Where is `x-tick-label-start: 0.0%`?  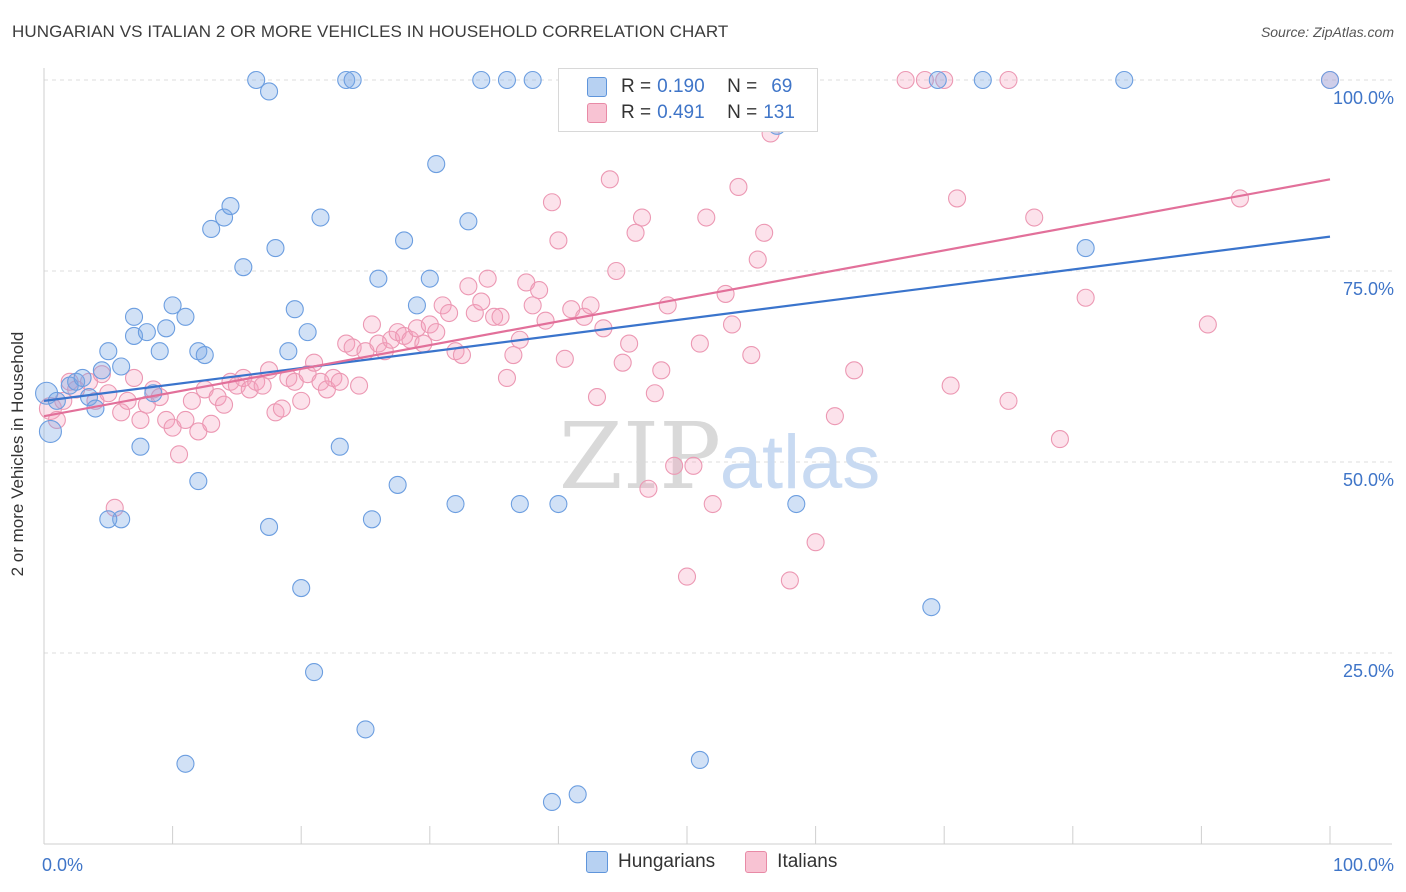
x-tick-label-start: 0.0% is located at coordinates (62, 865).